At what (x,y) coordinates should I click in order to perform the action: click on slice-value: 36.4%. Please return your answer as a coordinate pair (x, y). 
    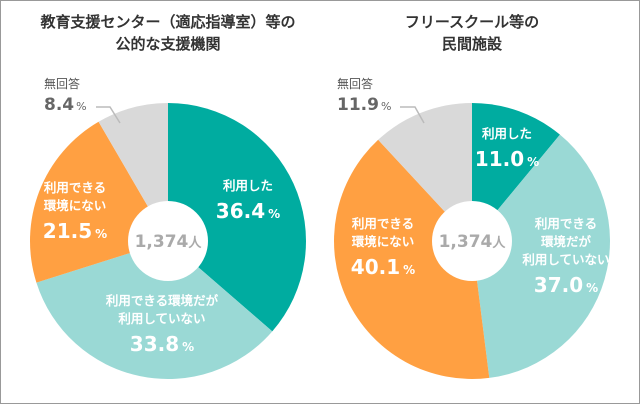
    Looking at the image, I should click on (248, 211).